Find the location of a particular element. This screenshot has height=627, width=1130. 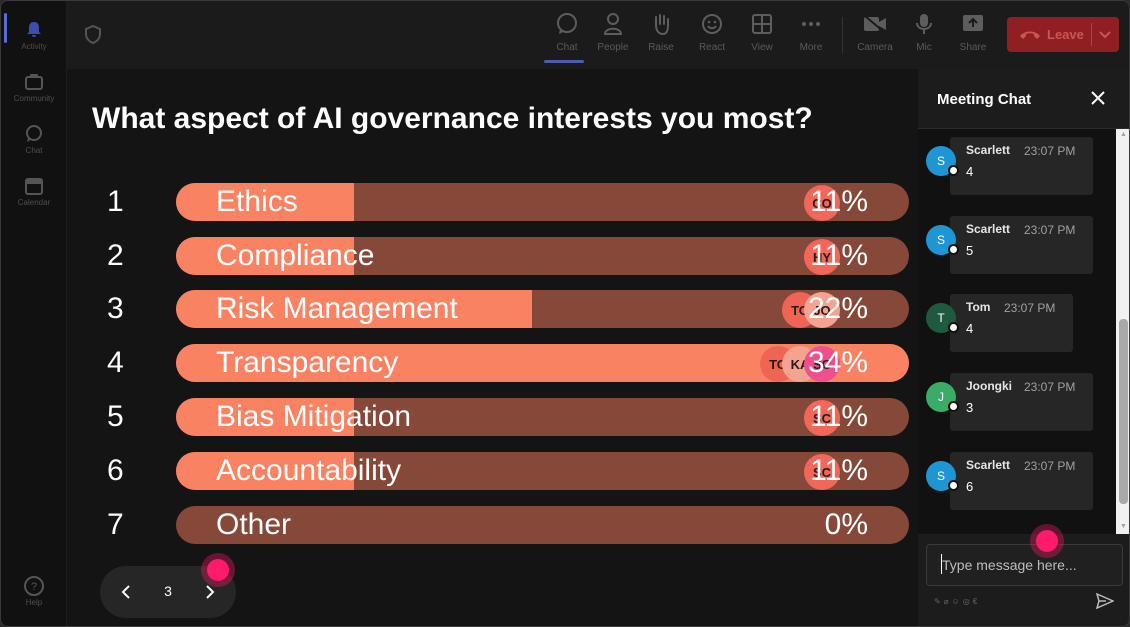

raise-hand-button: Raise is located at coordinates (661, 35).